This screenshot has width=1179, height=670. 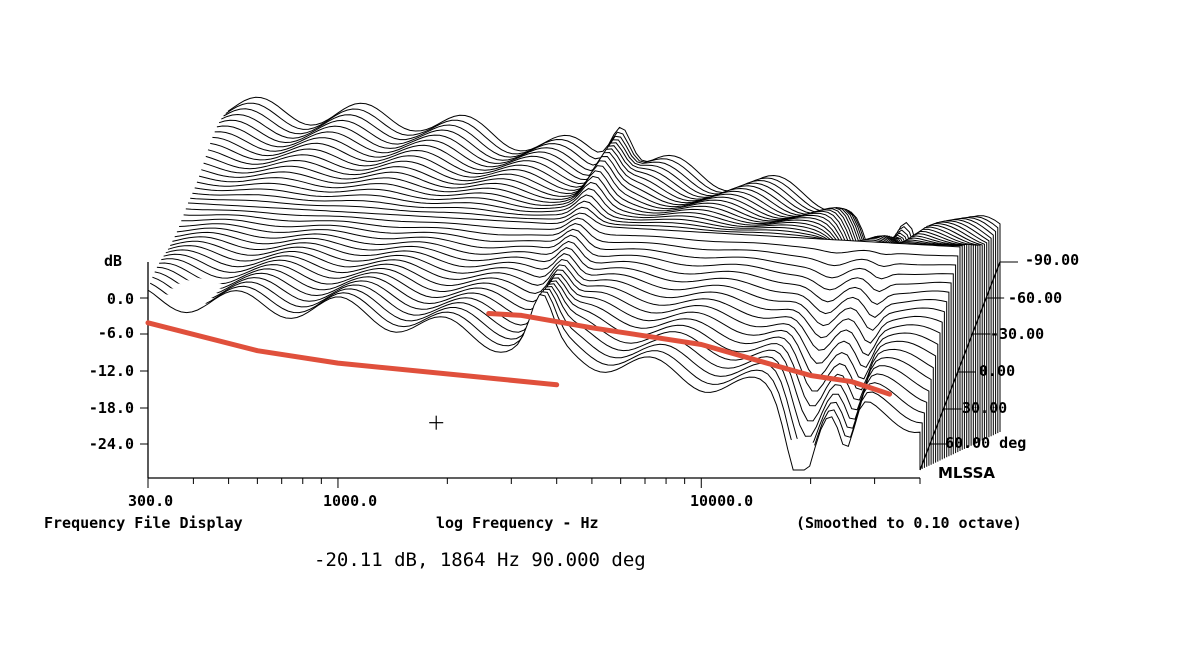 I want to click on x-tick-label: 1000.0, so click(x=350, y=501).